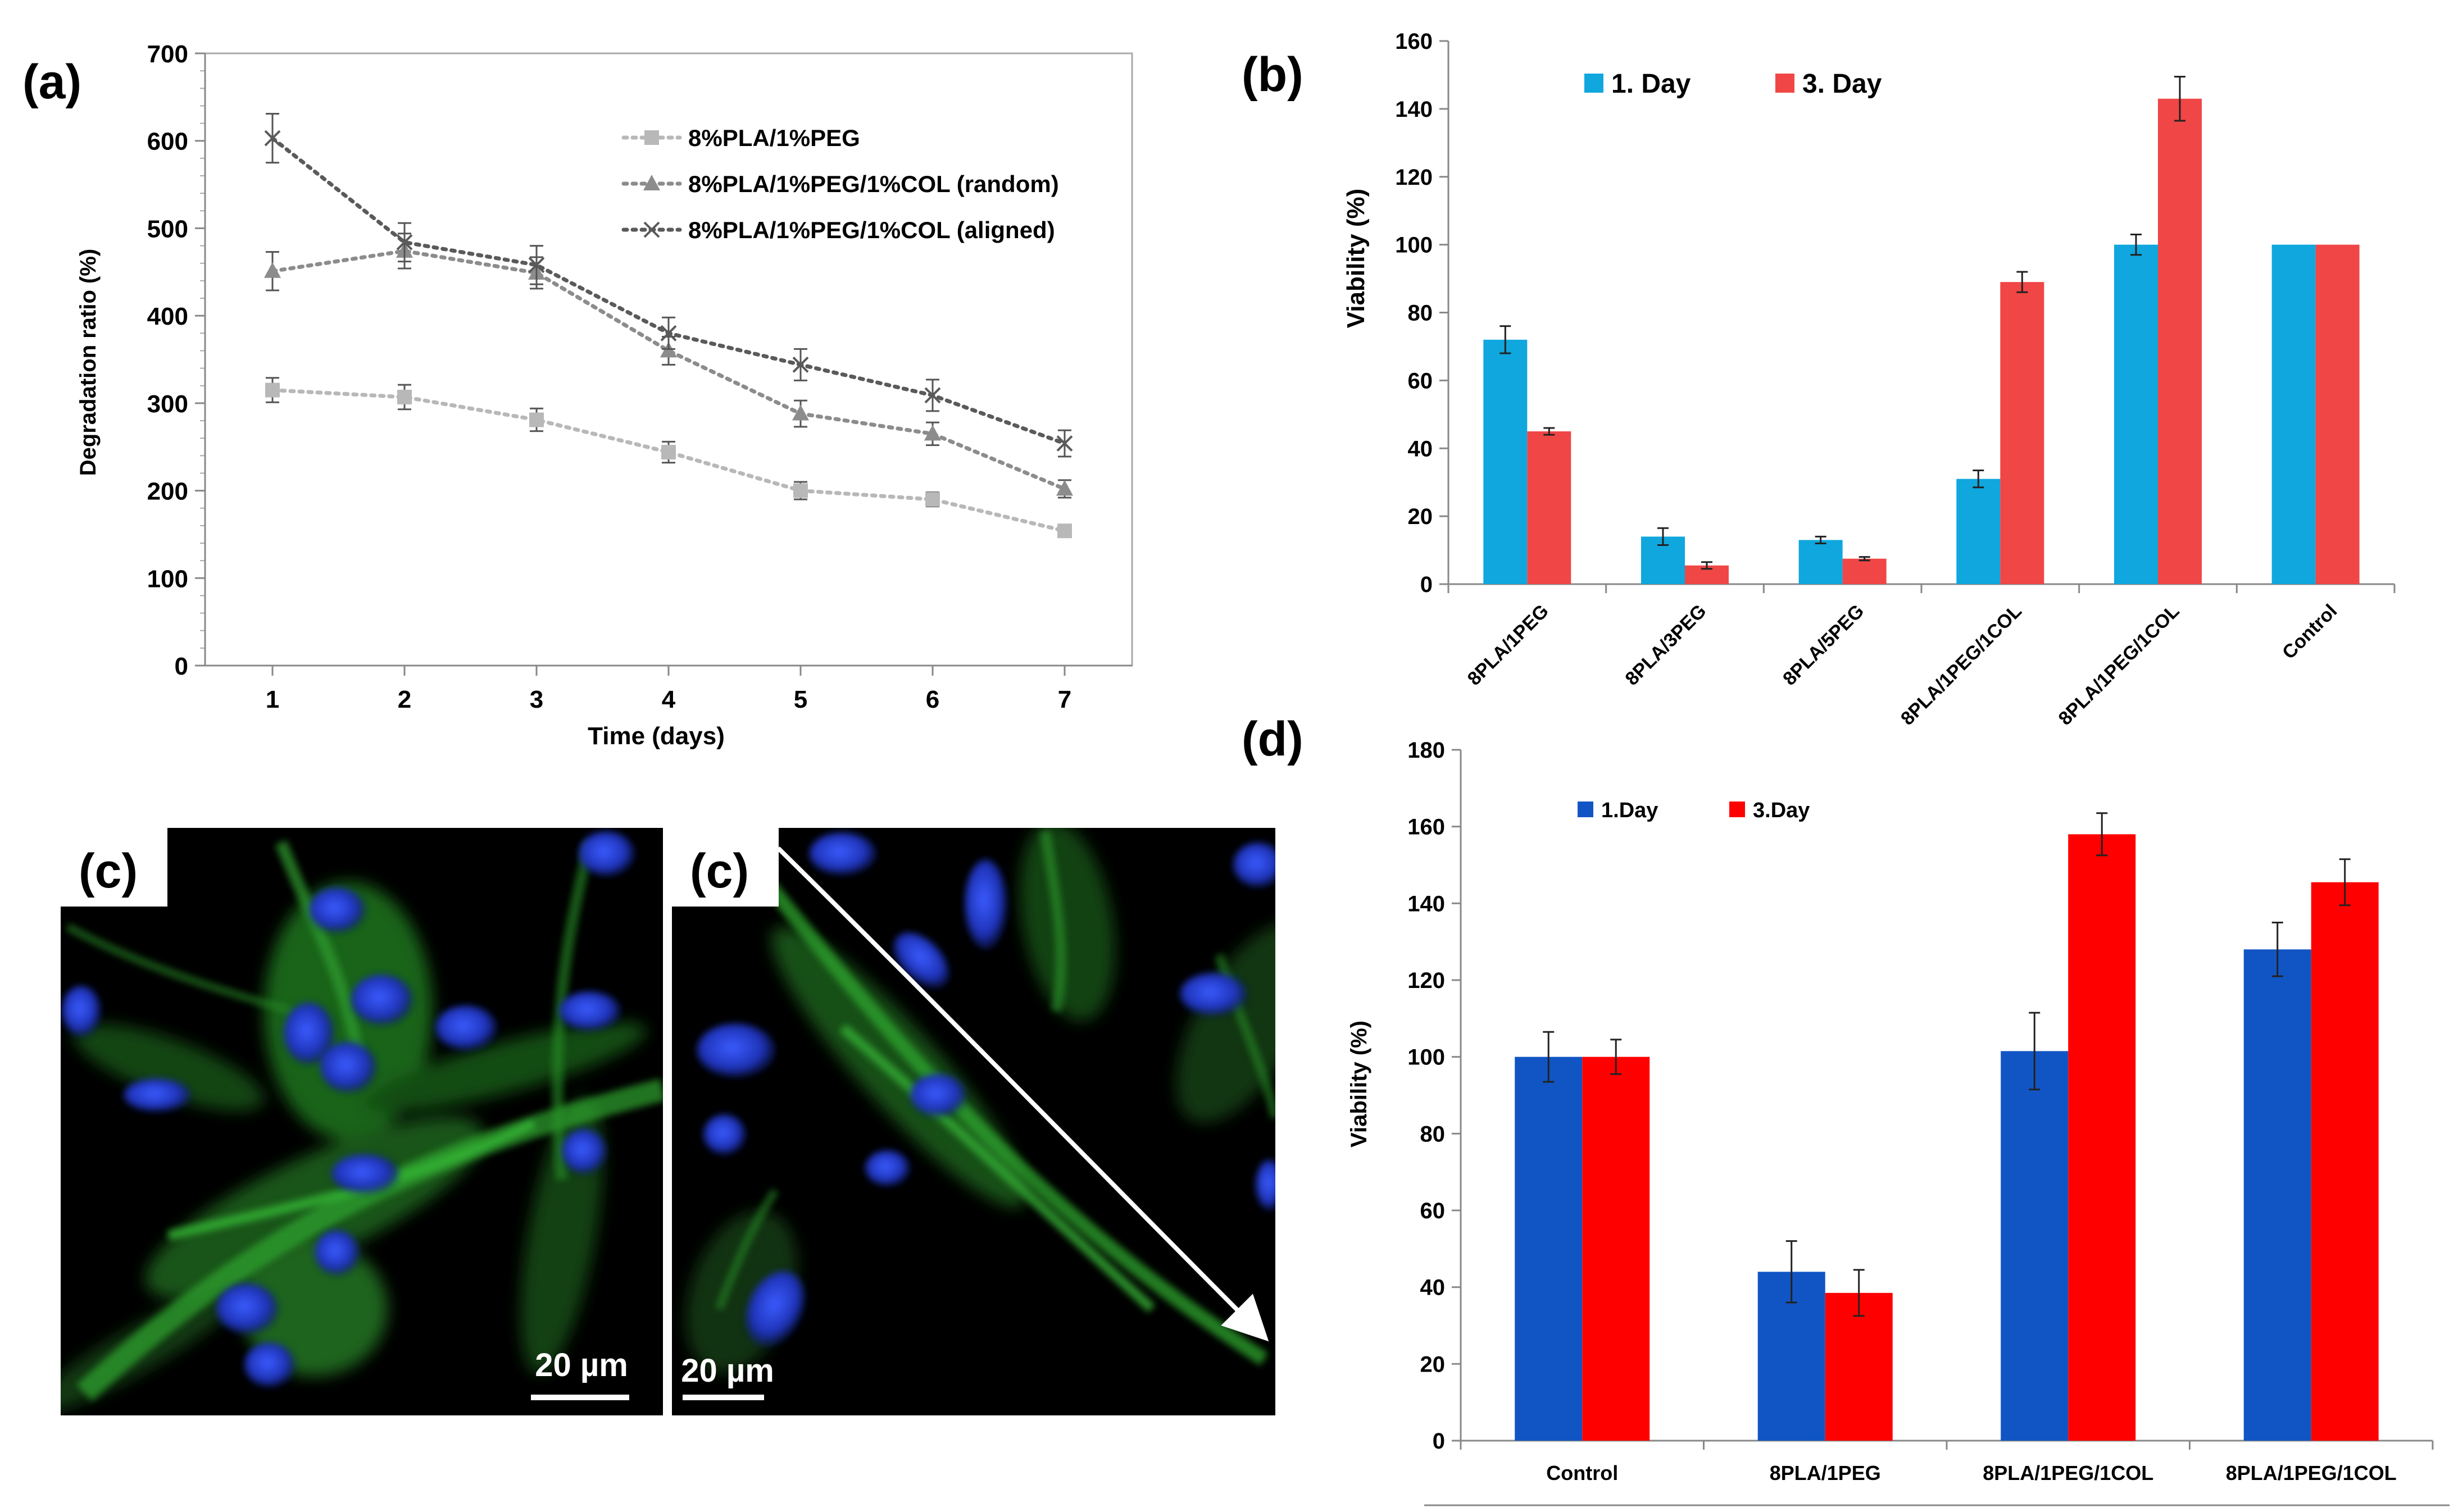 This screenshot has height=1512, width=2463. What do you see at coordinates (167, 404) in the screenshot?
I see `y-tick-label-a: 300` at bounding box center [167, 404].